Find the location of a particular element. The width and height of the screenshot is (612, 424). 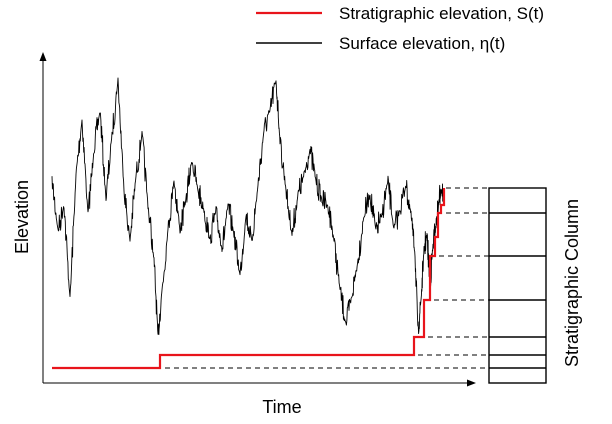

stratigraphic-column is located at coordinates (517, 285).